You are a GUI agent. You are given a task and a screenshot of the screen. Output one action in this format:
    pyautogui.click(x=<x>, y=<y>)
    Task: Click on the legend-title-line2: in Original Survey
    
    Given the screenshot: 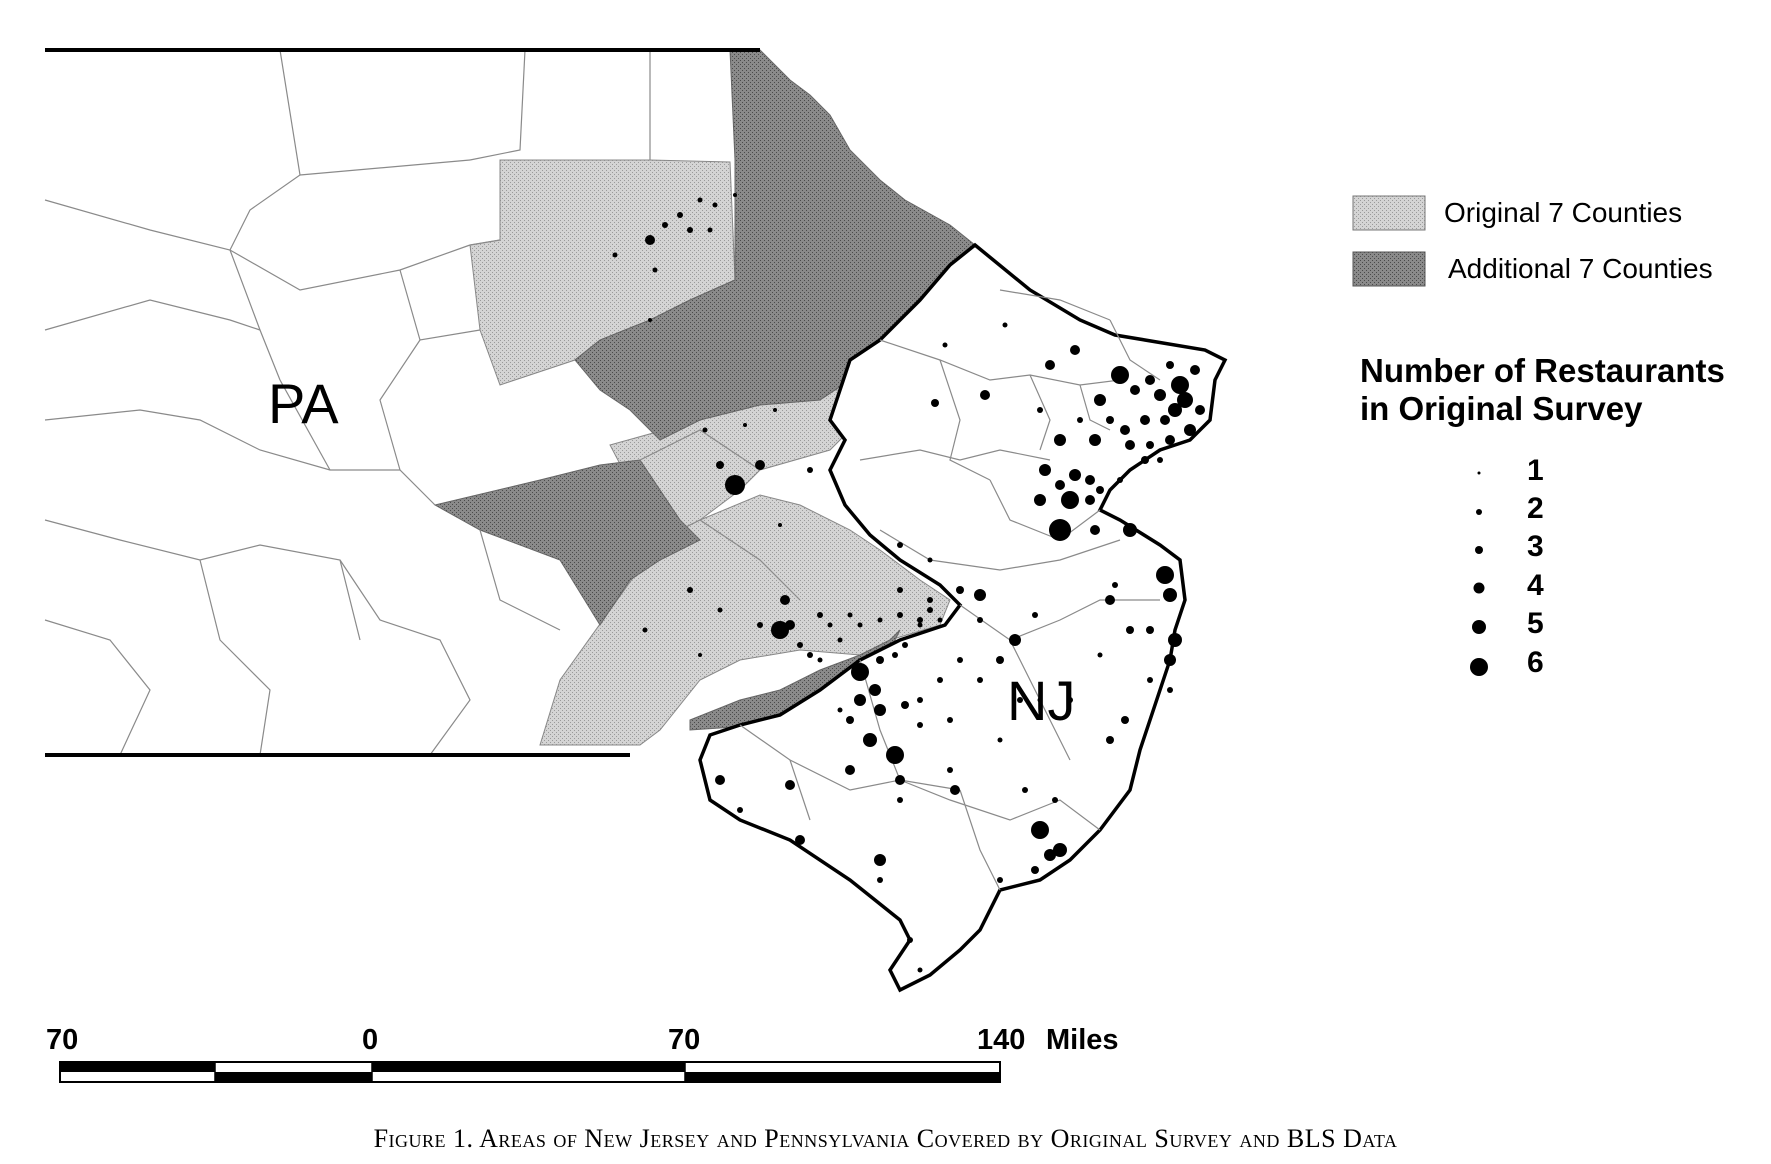 What is the action you would take?
    pyautogui.click(x=1501, y=408)
    